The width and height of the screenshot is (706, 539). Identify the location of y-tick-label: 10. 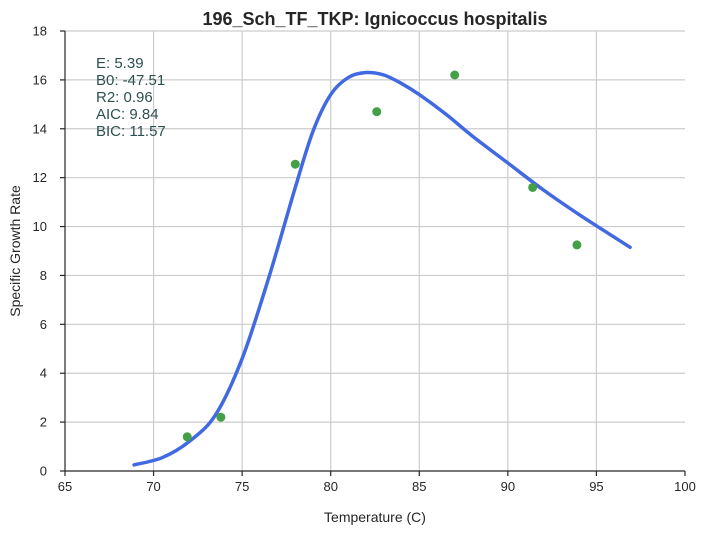
(40, 226).